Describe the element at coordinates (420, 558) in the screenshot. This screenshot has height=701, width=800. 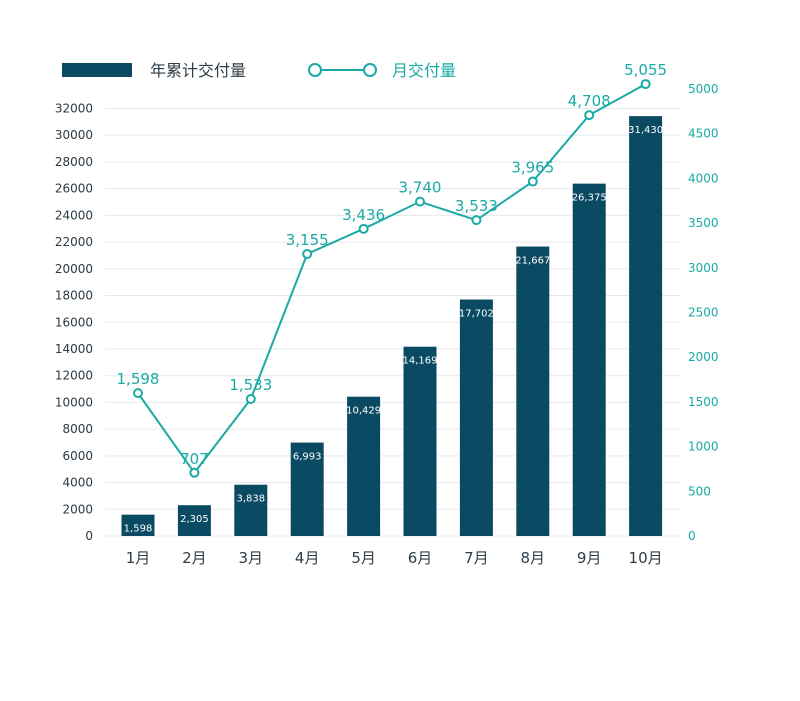
I see `category-label: 6月` at that location.